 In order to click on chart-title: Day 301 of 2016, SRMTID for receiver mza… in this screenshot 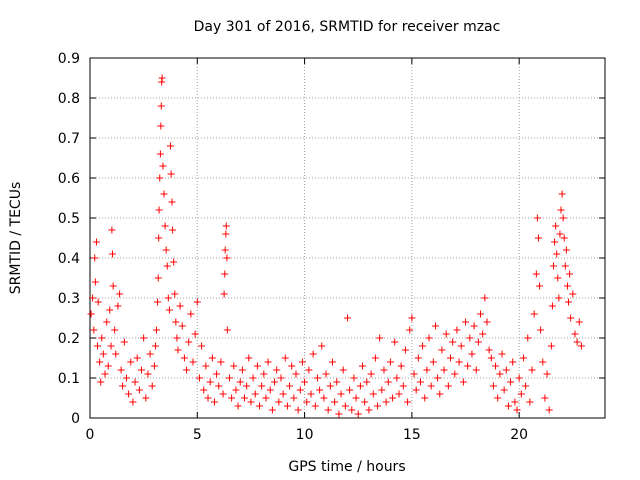, I will do `click(347, 27)`.